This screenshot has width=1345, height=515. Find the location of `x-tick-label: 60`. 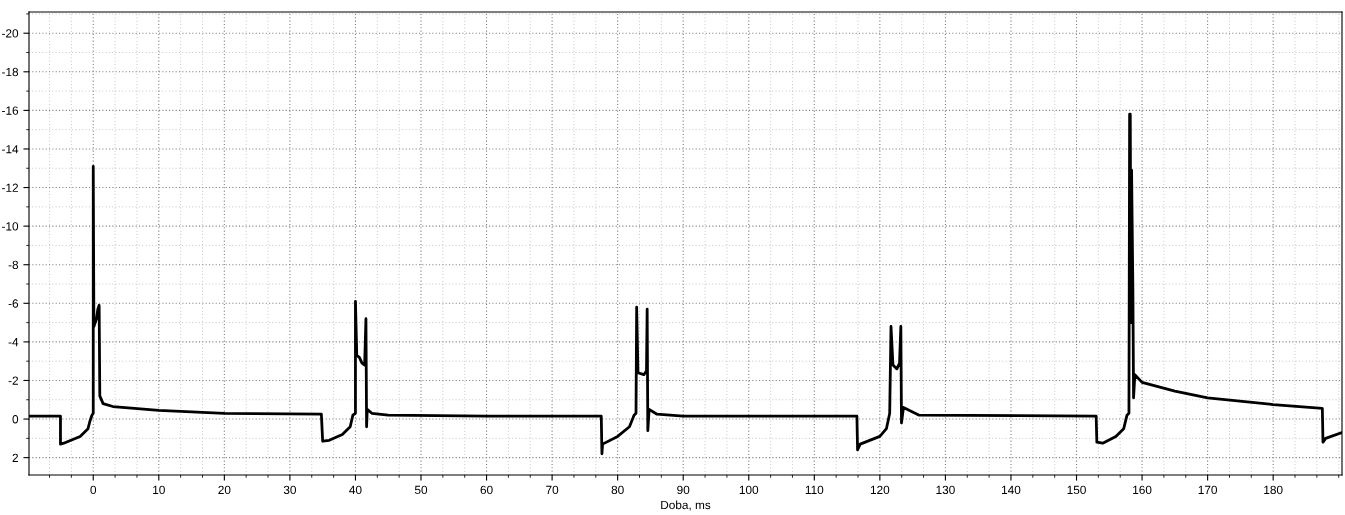

x-tick-label: 60 is located at coordinates (486, 490).